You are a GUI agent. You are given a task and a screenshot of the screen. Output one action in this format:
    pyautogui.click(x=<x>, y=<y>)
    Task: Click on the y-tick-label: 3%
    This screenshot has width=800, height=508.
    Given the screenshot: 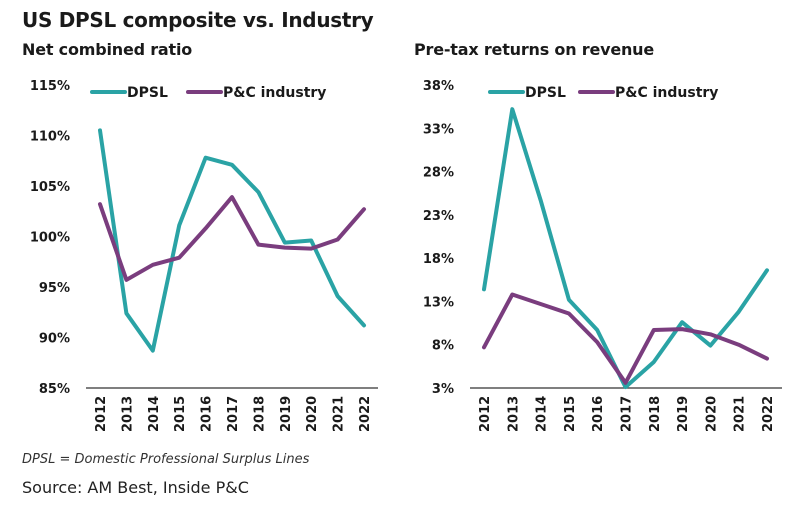 What is the action you would take?
    pyautogui.click(x=443, y=389)
    